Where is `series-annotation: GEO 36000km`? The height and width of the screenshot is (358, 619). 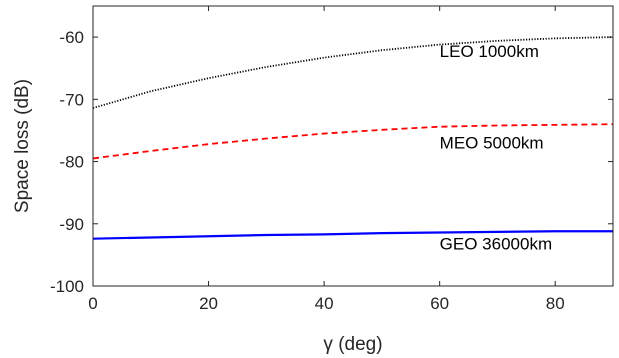 series-annotation: GEO 36000km is located at coordinates (496, 244).